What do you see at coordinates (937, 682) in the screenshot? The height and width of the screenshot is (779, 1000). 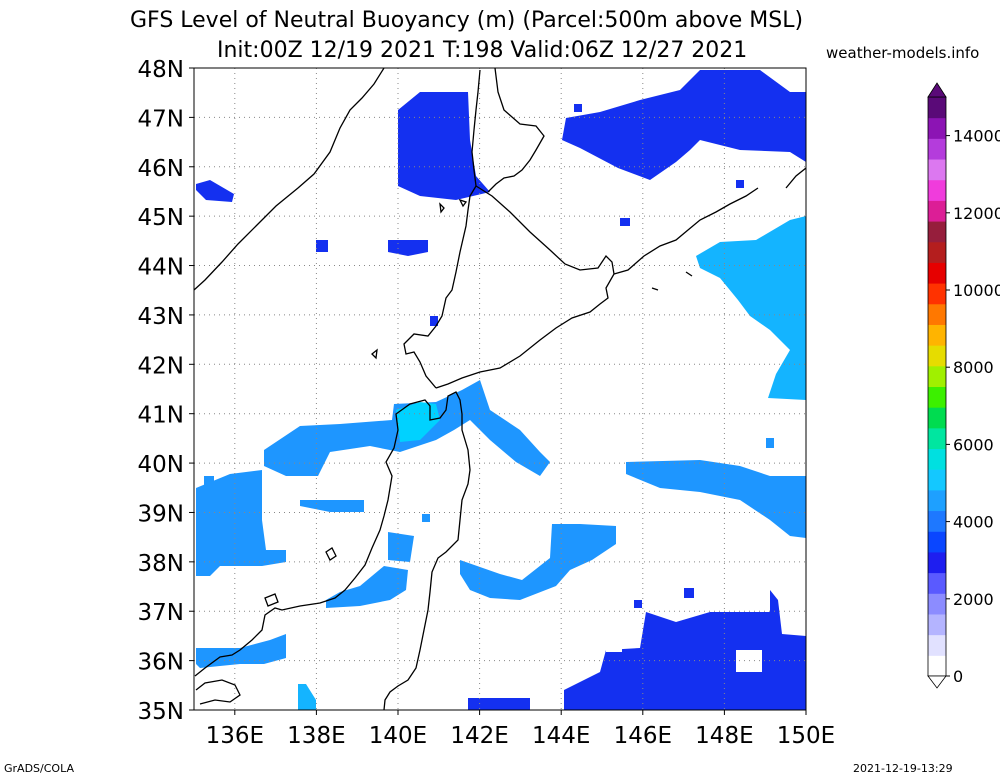 I see `colorbar-min-arrow` at bounding box center [937, 682].